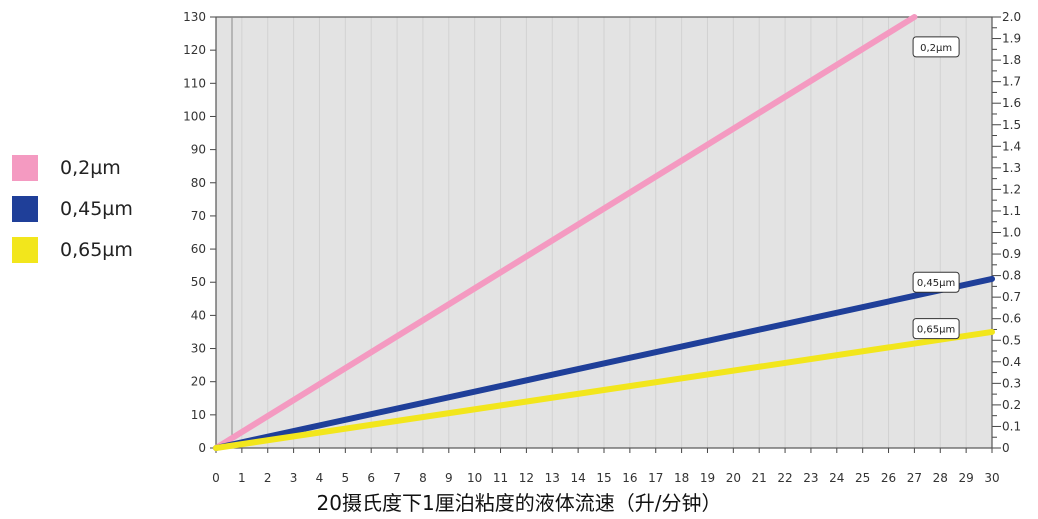 Image resolution: width=1038 pixels, height=519 pixels. Describe the element at coordinates (294, 478) in the screenshot. I see `x-tick-label: 3` at that location.